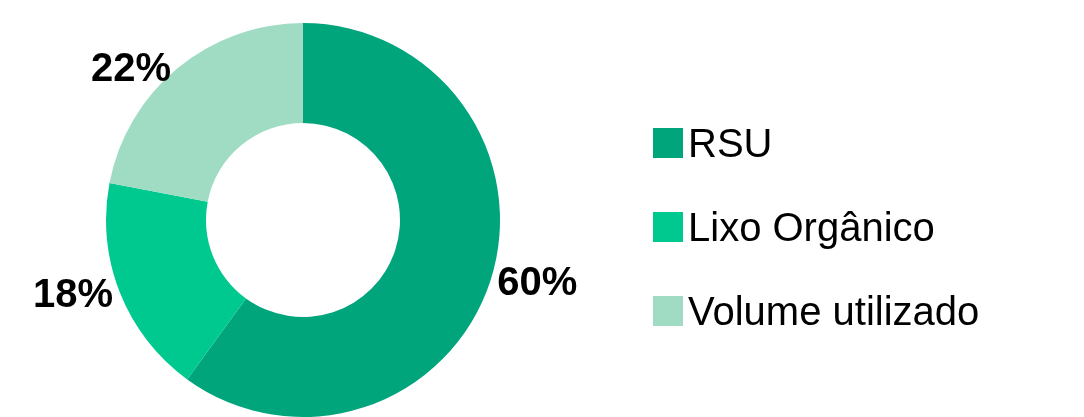  What do you see at coordinates (131, 66) in the screenshot?
I see `data-label: 22%` at bounding box center [131, 66].